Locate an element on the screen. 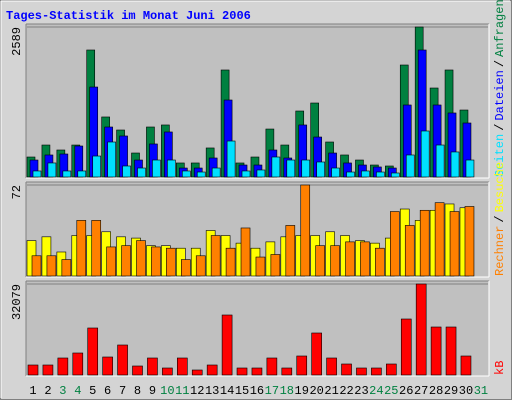  y-tick-label: 2589 is located at coordinates (17, 41).